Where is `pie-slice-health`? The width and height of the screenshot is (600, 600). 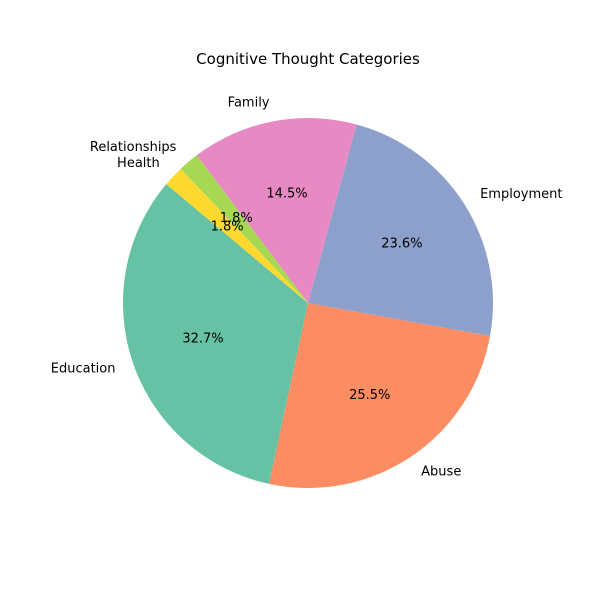 pie-slice-health is located at coordinates (237, 235).